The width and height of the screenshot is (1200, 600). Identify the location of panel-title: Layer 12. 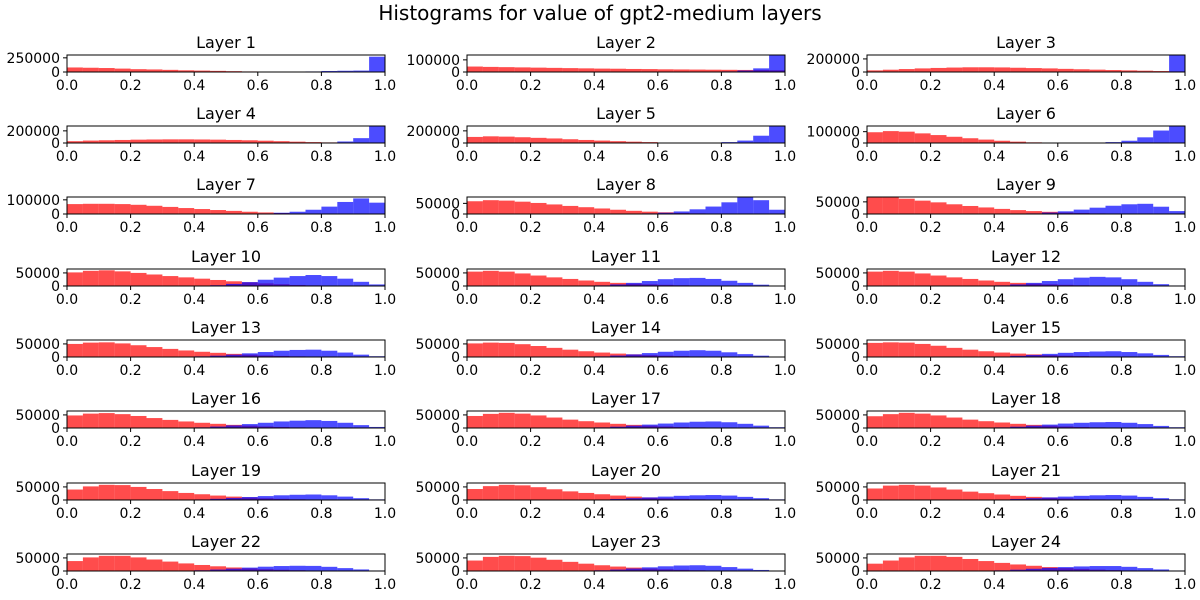
(1026, 256).